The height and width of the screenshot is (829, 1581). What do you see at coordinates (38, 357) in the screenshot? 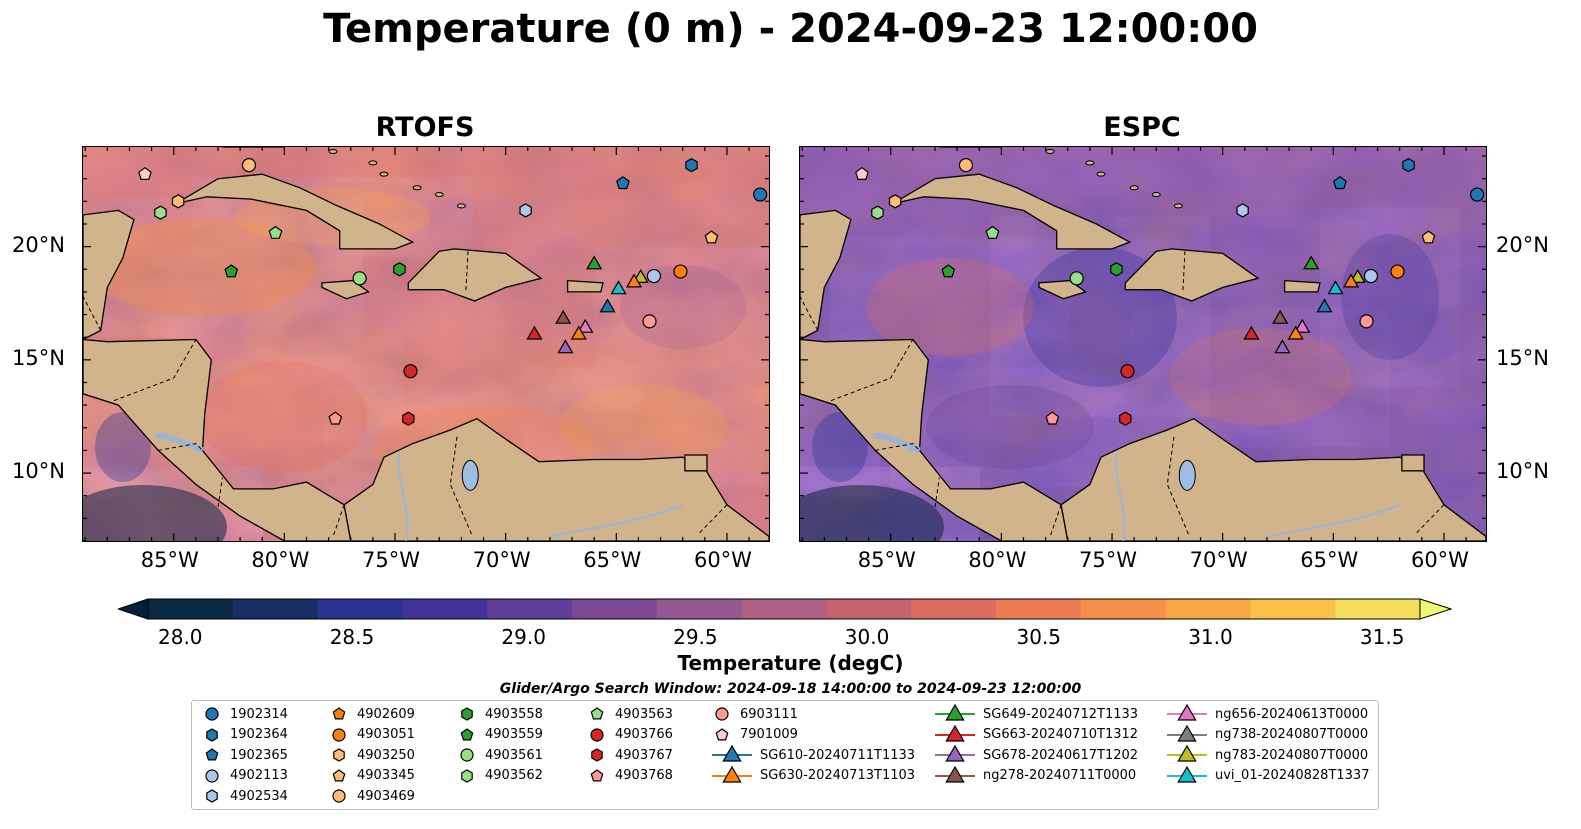
I see `lat-tick-label-left: 15°N` at bounding box center [38, 357].